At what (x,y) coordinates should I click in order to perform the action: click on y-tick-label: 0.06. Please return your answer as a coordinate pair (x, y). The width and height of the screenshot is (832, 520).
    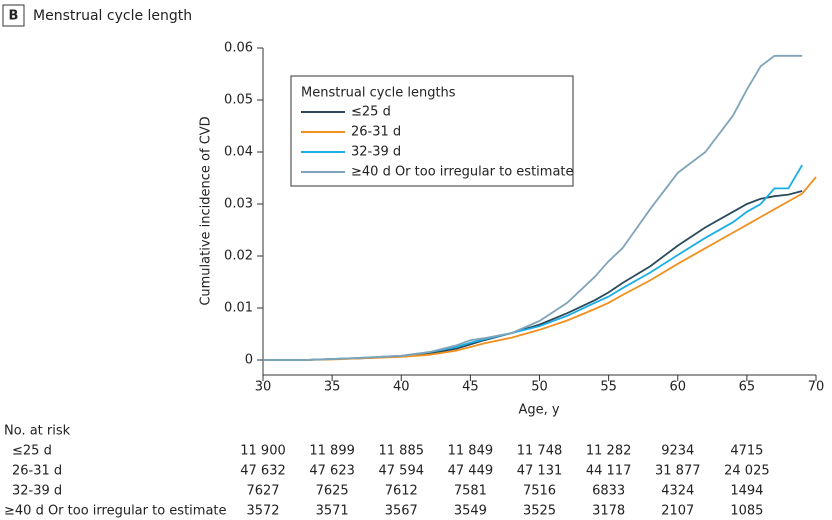
    Looking at the image, I should click on (238, 48).